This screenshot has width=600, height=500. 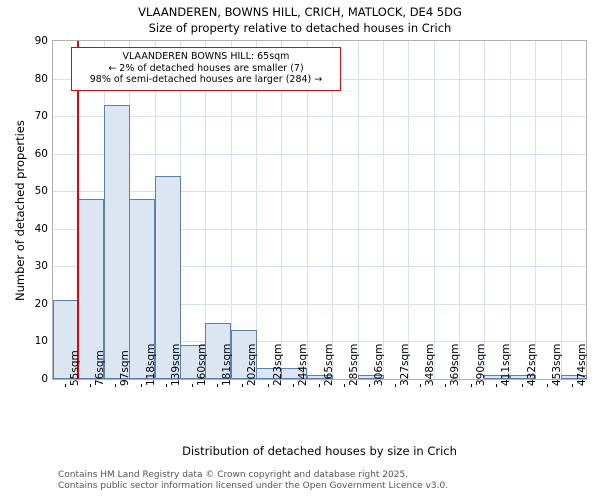 I want to click on x-tick-label: 306sqm, so click(x=379, y=364).